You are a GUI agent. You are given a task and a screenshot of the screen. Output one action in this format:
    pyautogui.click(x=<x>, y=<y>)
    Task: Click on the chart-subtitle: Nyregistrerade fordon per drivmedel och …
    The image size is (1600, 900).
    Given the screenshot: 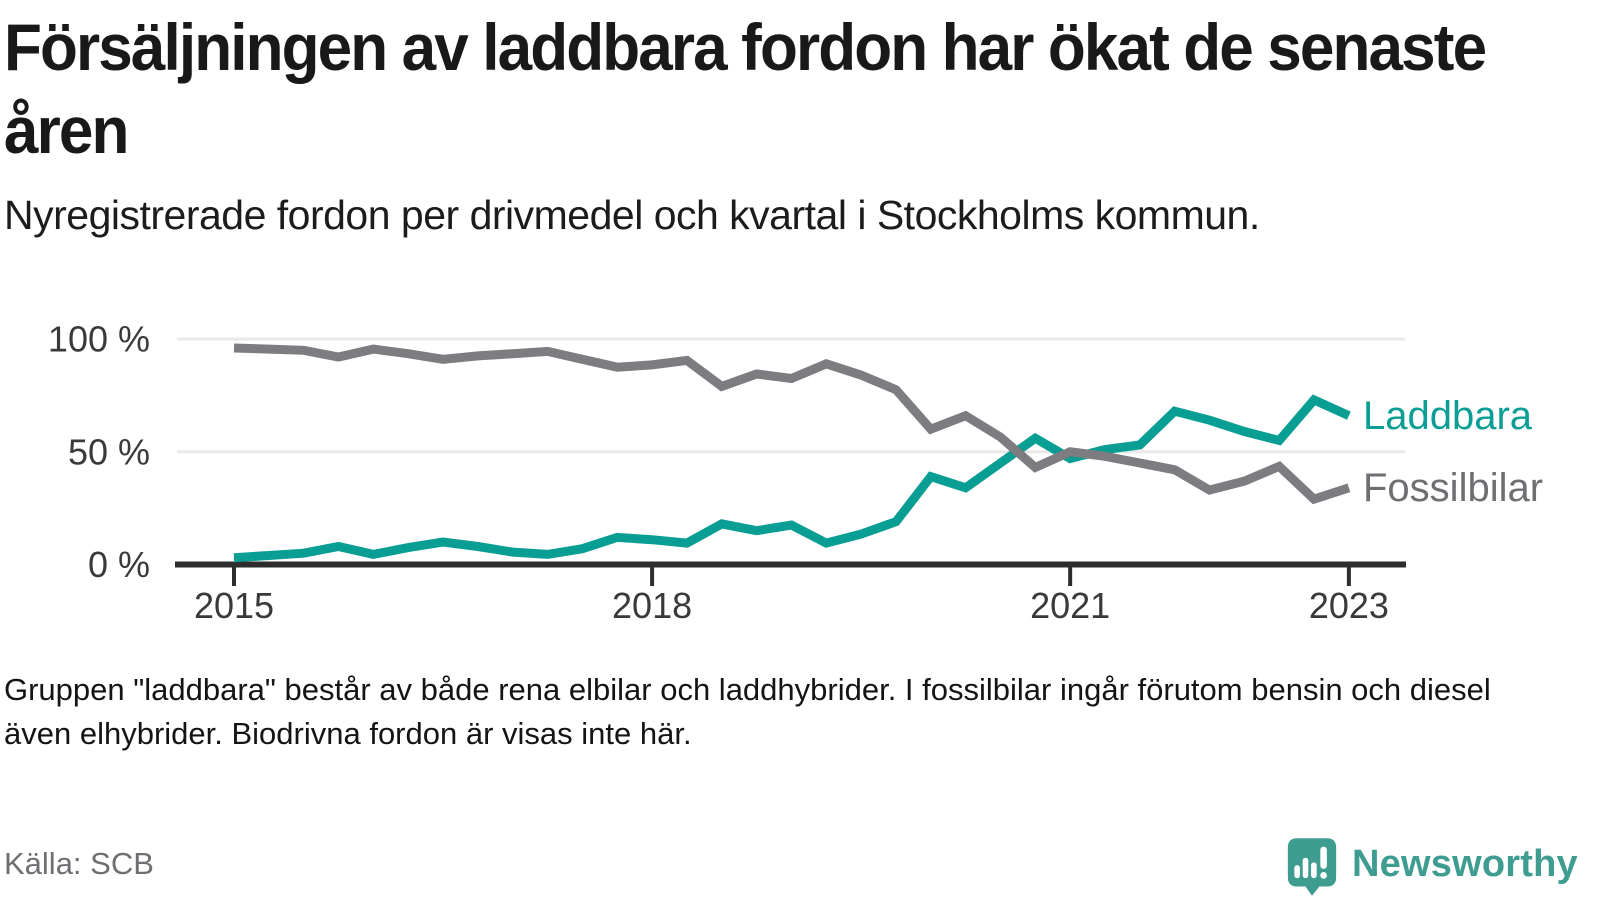 What is the action you would take?
    pyautogui.click(x=632, y=215)
    